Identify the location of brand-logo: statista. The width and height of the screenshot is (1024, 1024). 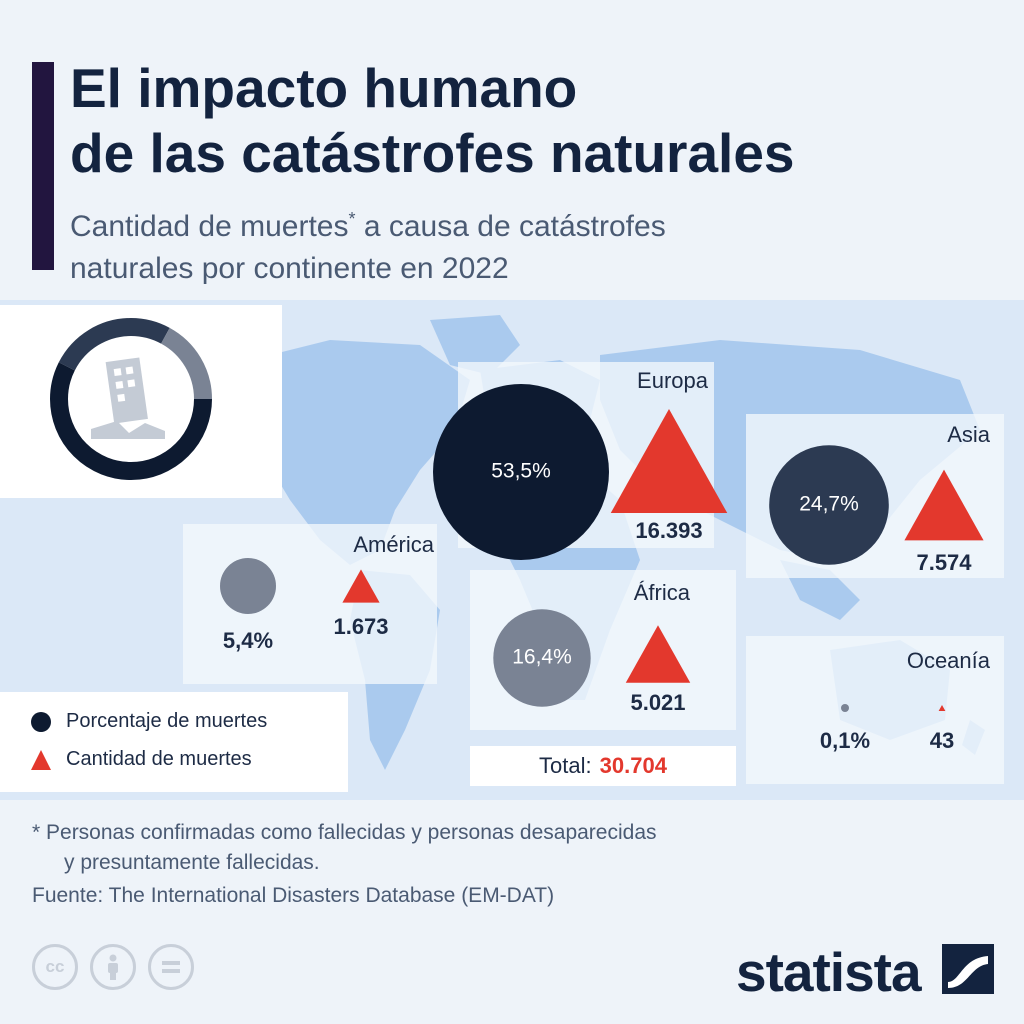
(829, 972).